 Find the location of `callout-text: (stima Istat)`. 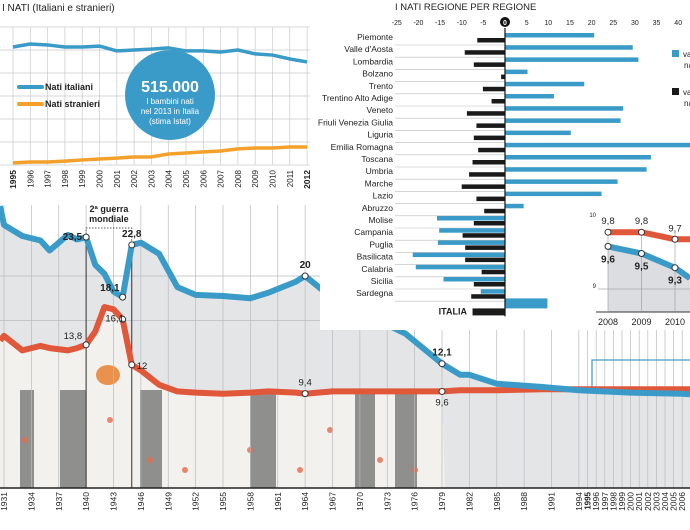

callout-text: (stima Istat) is located at coordinates (170, 121).